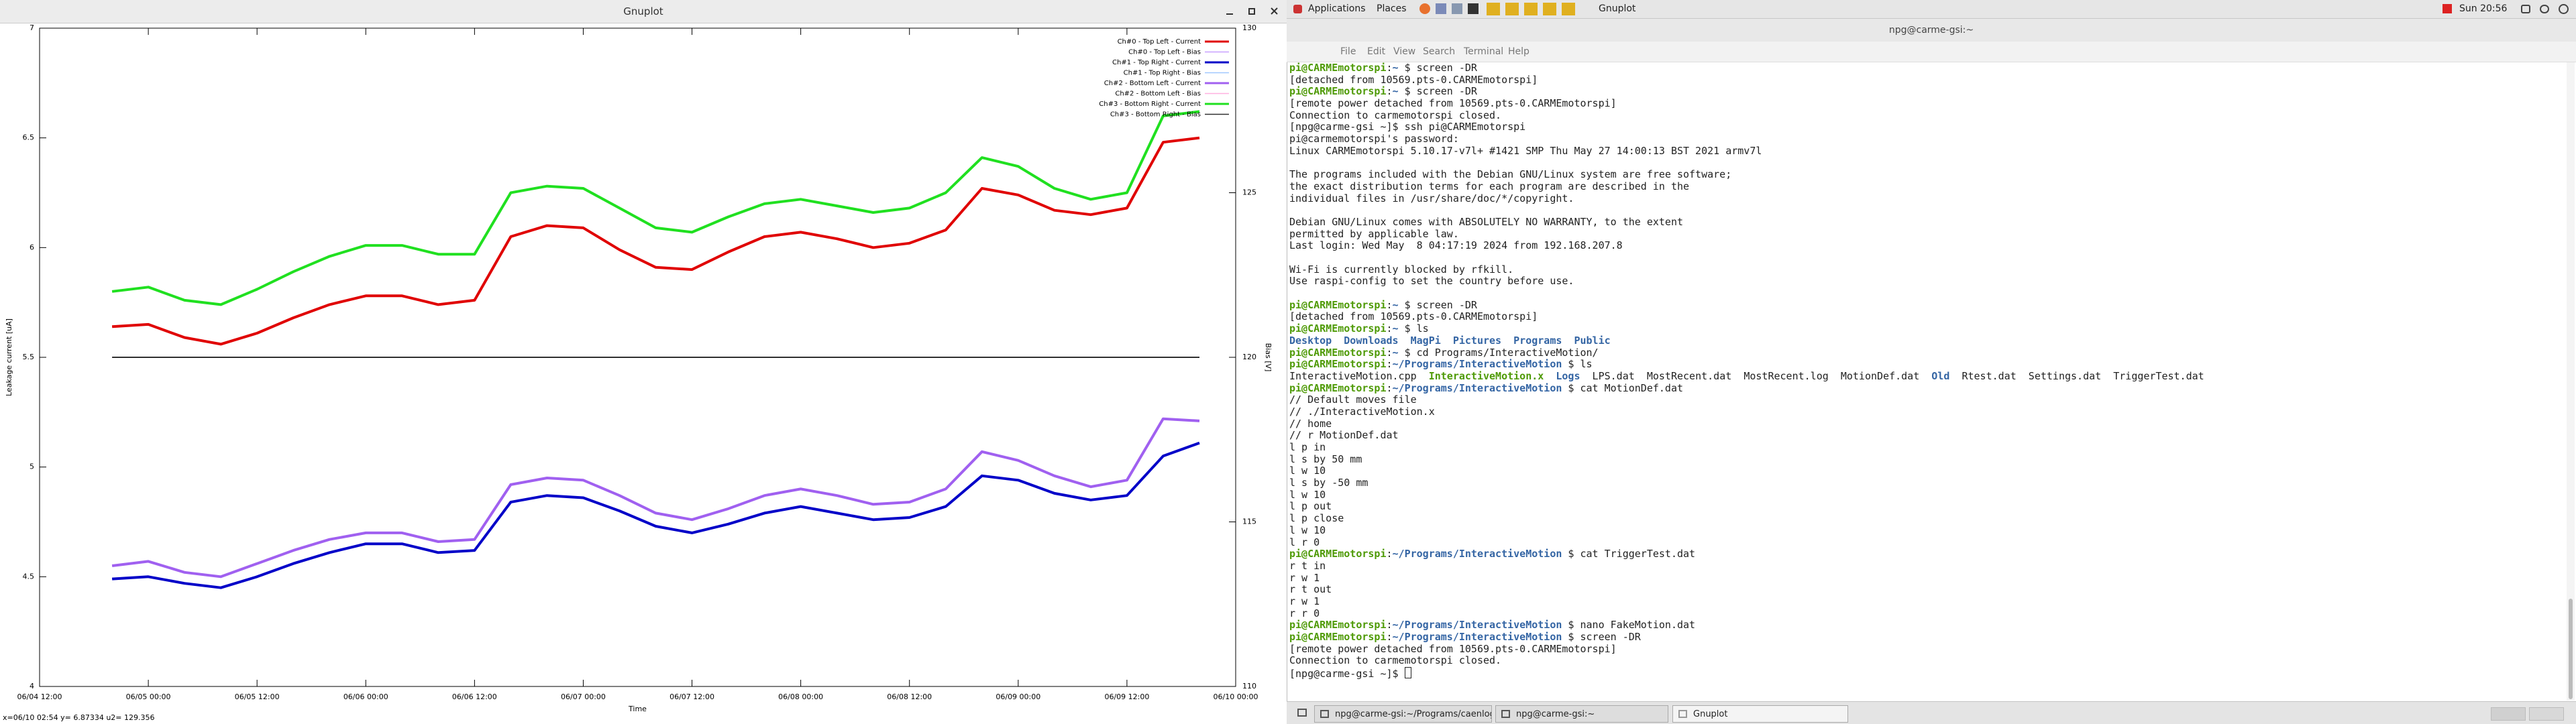 Image resolution: width=2576 pixels, height=724 pixels. What do you see at coordinates (1926, 673) in the screenshot?
I see `terminal-line: [npg@carme-gsi ~]$` at bounding box center [1926, 673].